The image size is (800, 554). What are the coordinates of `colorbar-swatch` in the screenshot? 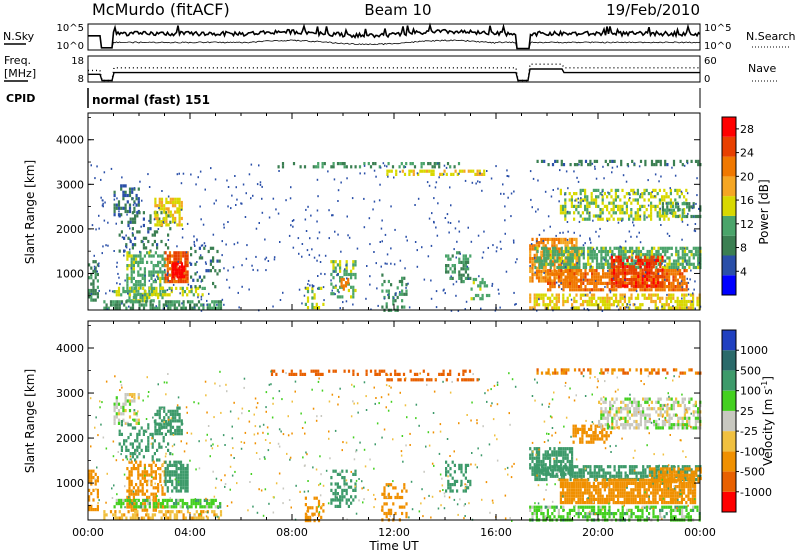 It's located at (729, 206).